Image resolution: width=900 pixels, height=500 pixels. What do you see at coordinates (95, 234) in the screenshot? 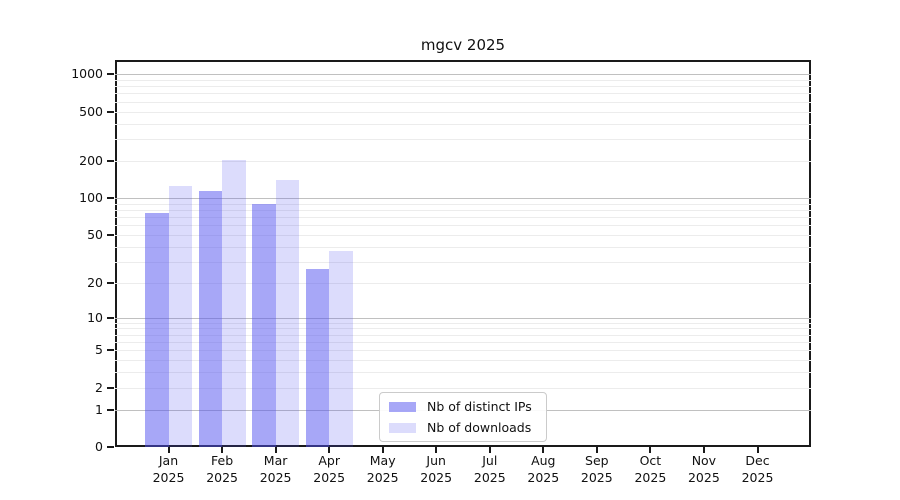
I see `y-tick-label: 50` at bounding box center [95, 234].